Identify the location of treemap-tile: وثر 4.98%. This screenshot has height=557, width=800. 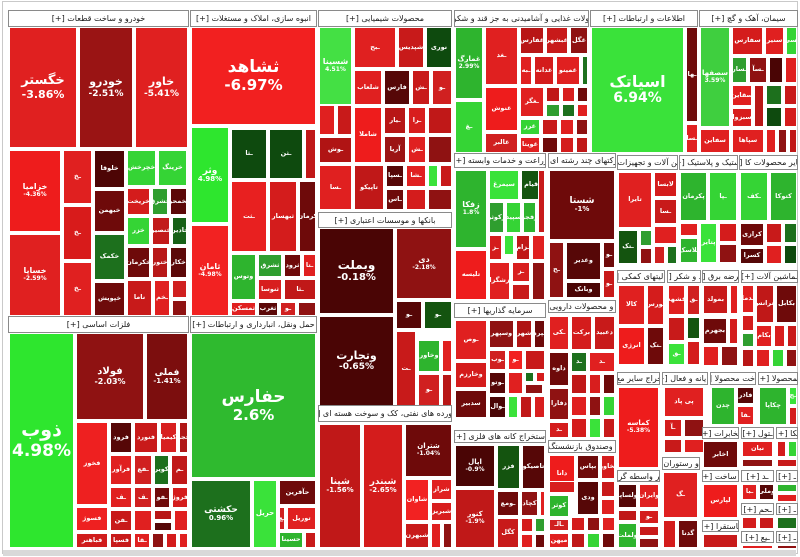
(210, 175).